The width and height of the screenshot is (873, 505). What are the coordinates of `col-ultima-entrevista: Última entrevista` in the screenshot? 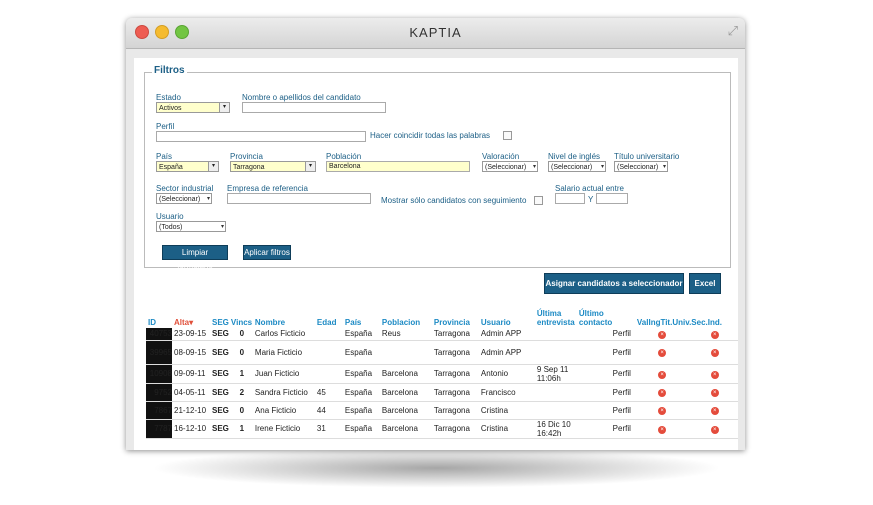 It's located at (555, 318).